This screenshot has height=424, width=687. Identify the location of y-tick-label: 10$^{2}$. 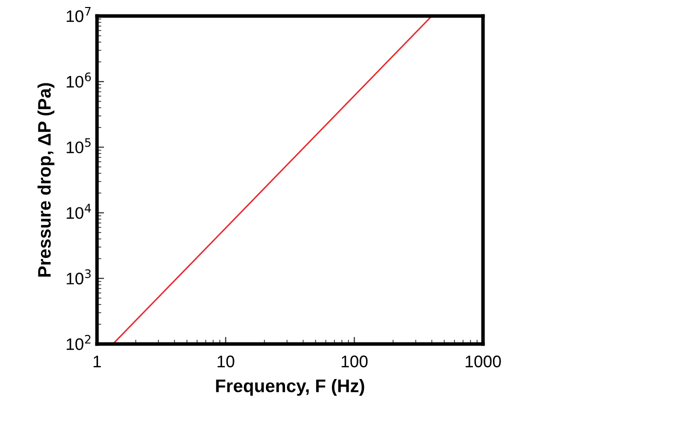
(78, 342).